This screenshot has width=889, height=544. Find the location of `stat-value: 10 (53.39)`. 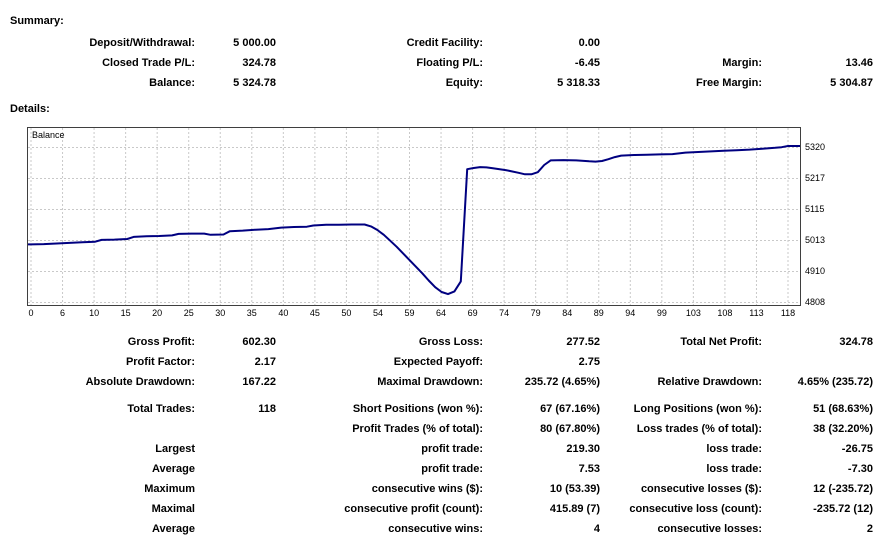

stat-value: 10 (53.39) is located at coordinates (574, 489).